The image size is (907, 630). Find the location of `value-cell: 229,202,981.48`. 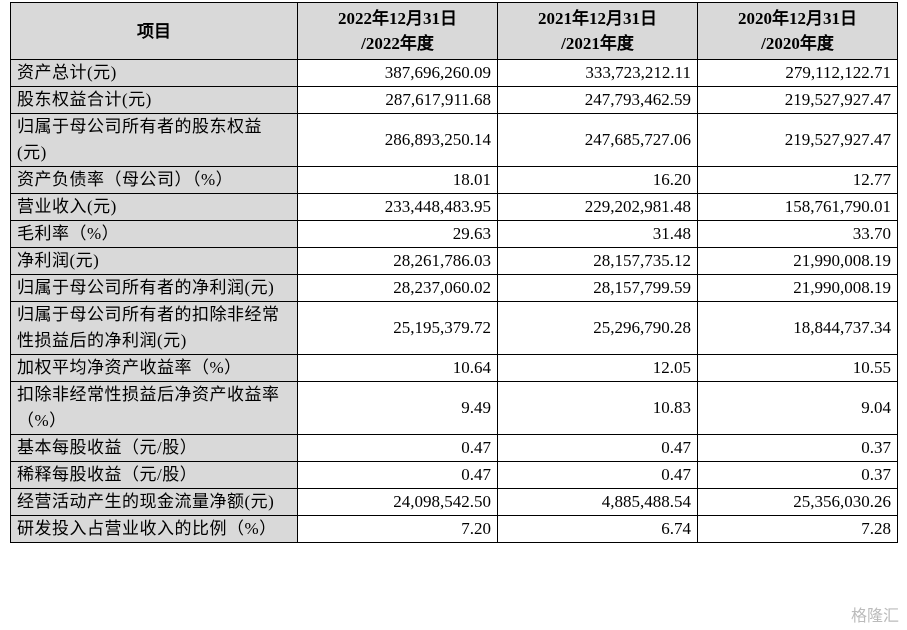

value-cell: 229,202,981.48 is located at coordinates (597, 207).